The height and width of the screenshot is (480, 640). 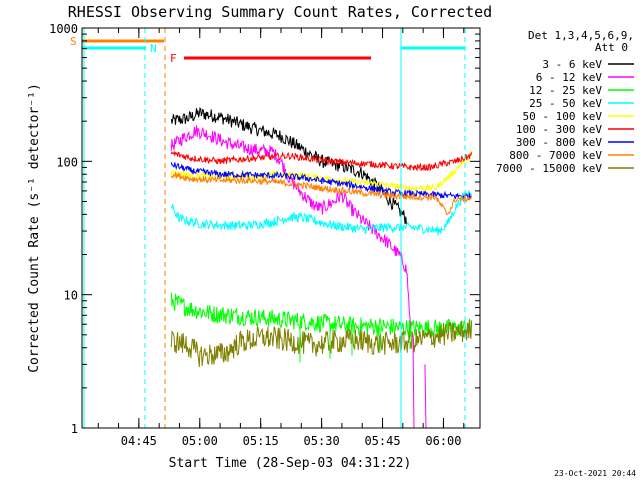 I want to click on legend-label-800-7000-kev: 800 - 7000 keV, so click(x=555, y=155).